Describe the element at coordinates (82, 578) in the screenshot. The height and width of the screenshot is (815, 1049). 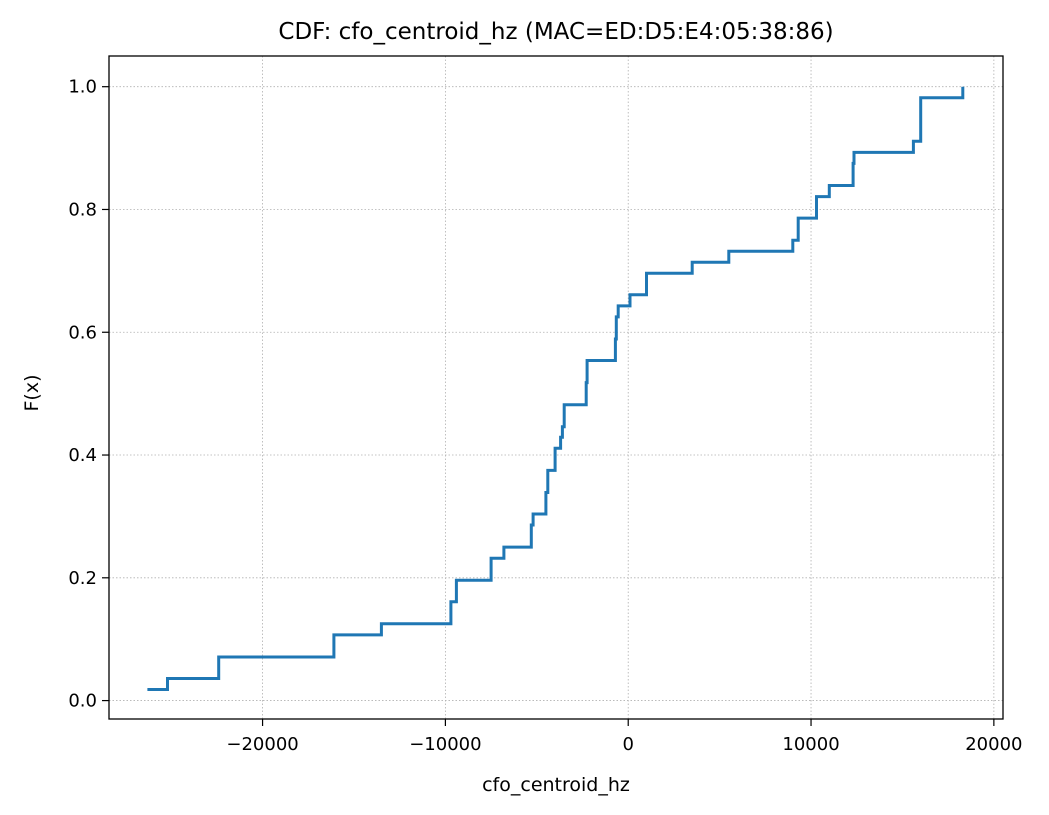
I see `y-tick-label: 0.2` at that location.